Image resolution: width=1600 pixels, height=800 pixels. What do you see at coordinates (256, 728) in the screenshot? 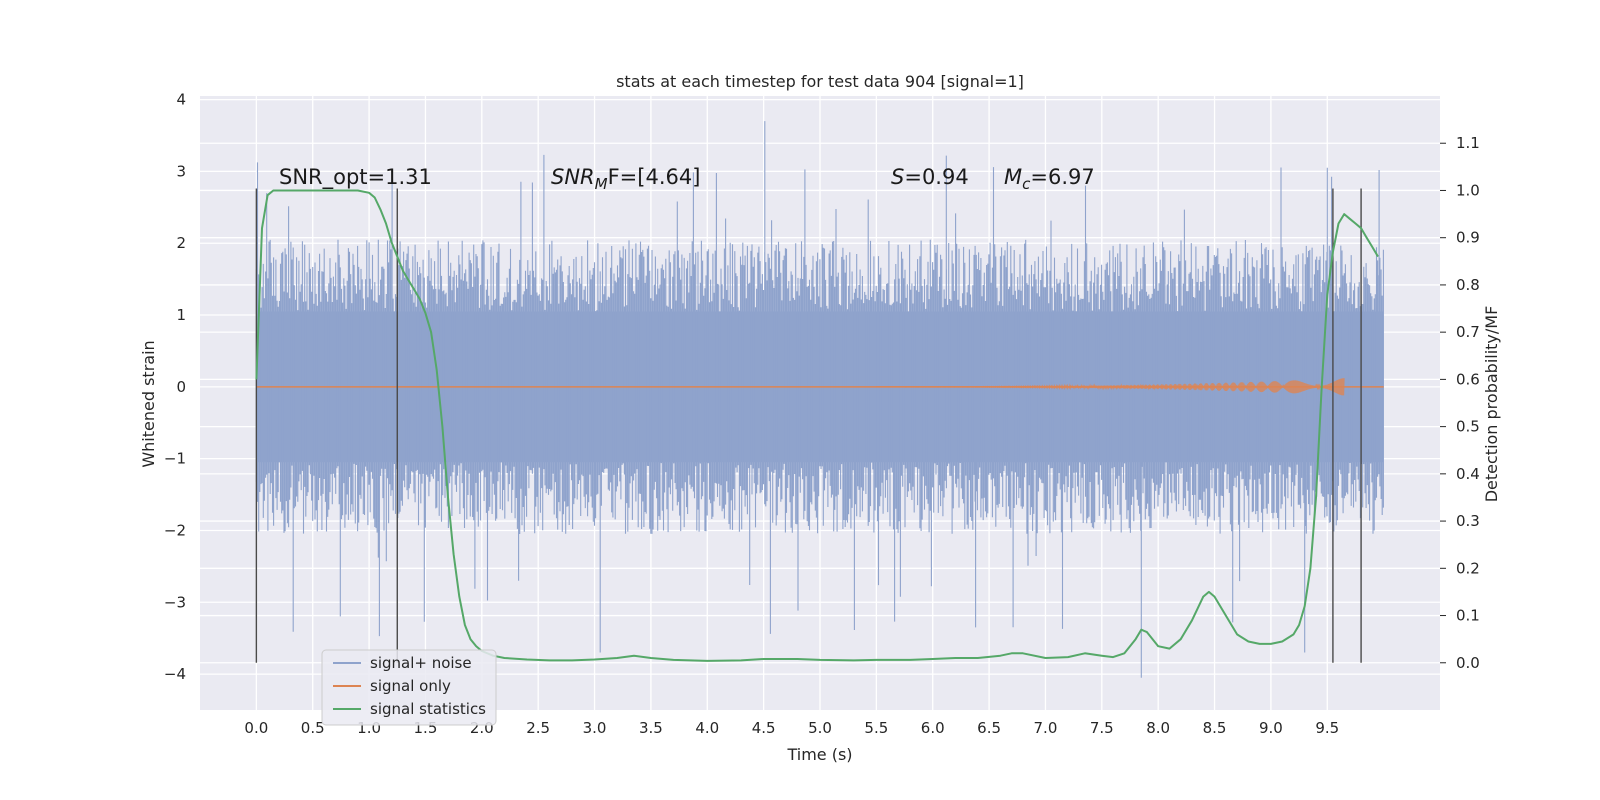
I see `x-tick-label: 0.0` at bounding box center [256, 728].